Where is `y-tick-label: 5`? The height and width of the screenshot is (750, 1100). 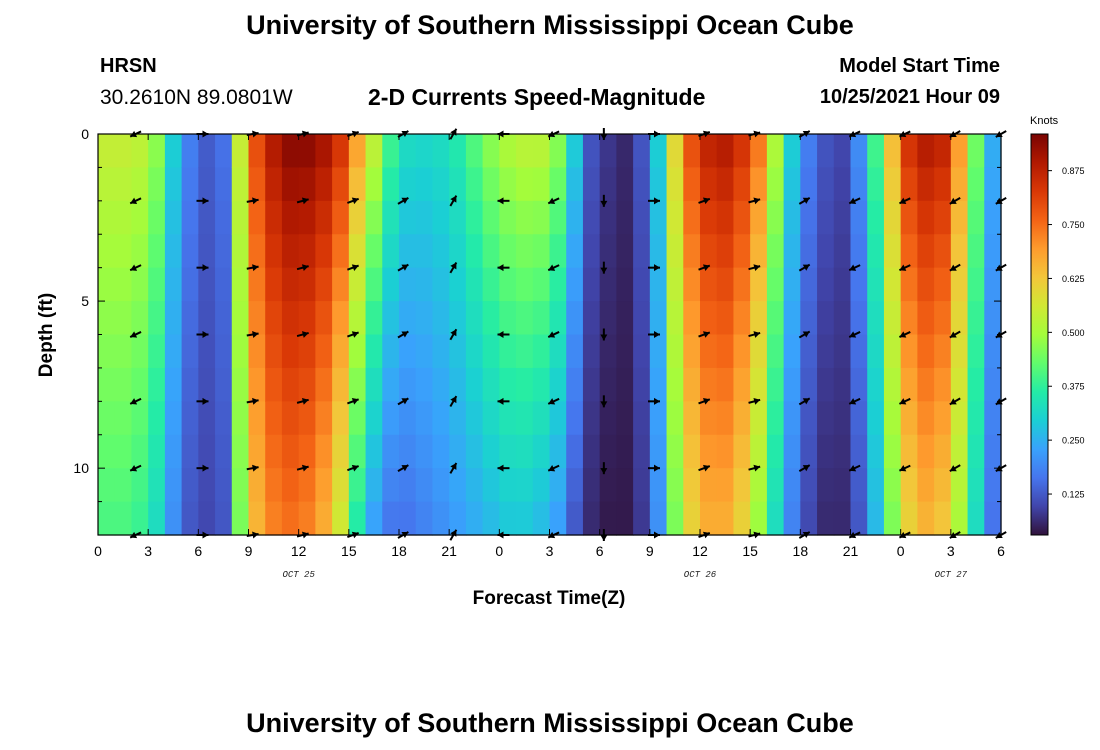
y-tick-label: 5 is located at coordinates (85, 301).